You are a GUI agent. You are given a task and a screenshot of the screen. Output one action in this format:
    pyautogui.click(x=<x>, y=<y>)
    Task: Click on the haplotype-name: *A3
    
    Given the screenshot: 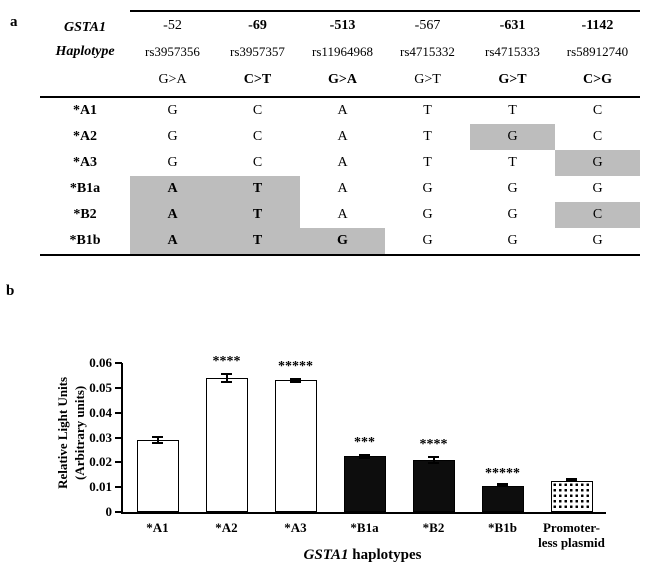 What is the action you would take?
    pyautogui.click(x=85, y=162)
    